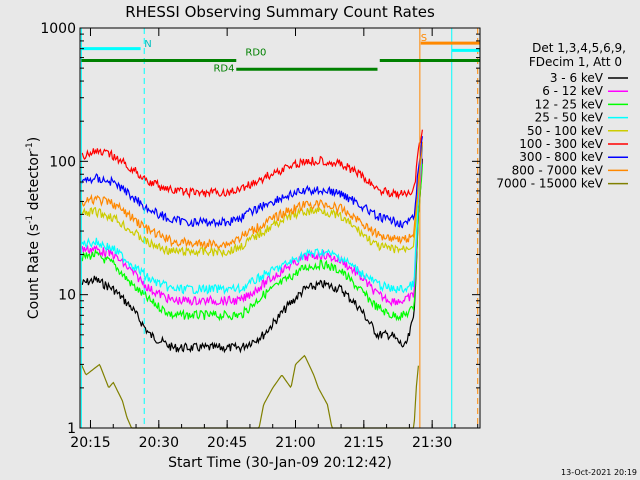 This screenshot has width=640, height=480. Describe the element at coordinates (67, 296) in the screenshot. I see `y-tick-label-1: 10` at that location.